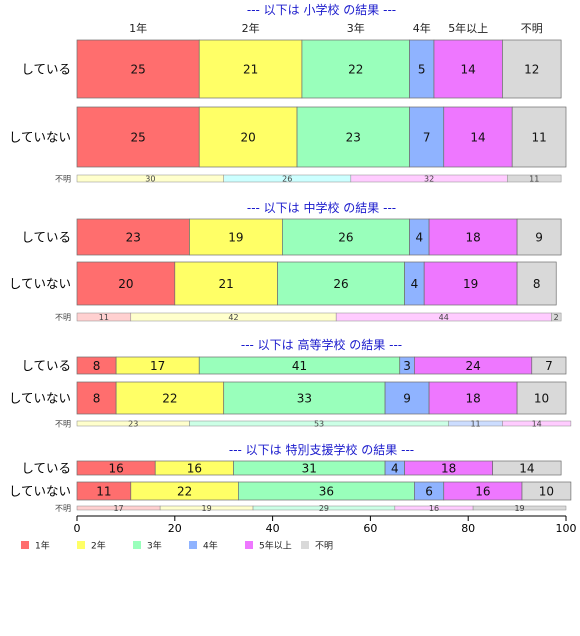 This screenshot has height=636, width=580. Describe the element at coordinates (138, 28) in the screenshot. I see `column-label: 1年` at that location.